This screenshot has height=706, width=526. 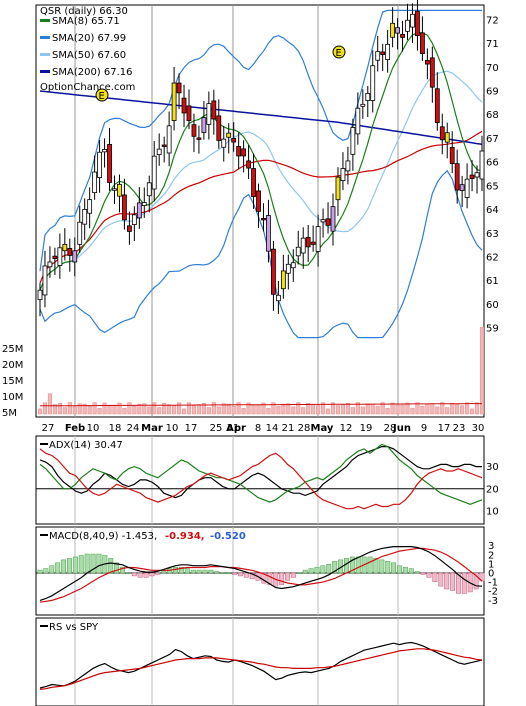 What do you see at coordinates (243, 373) in the screenshot?
I see `volume-panel: 25M 20M 15M 10M 5M` at bounding box center [243, 373].